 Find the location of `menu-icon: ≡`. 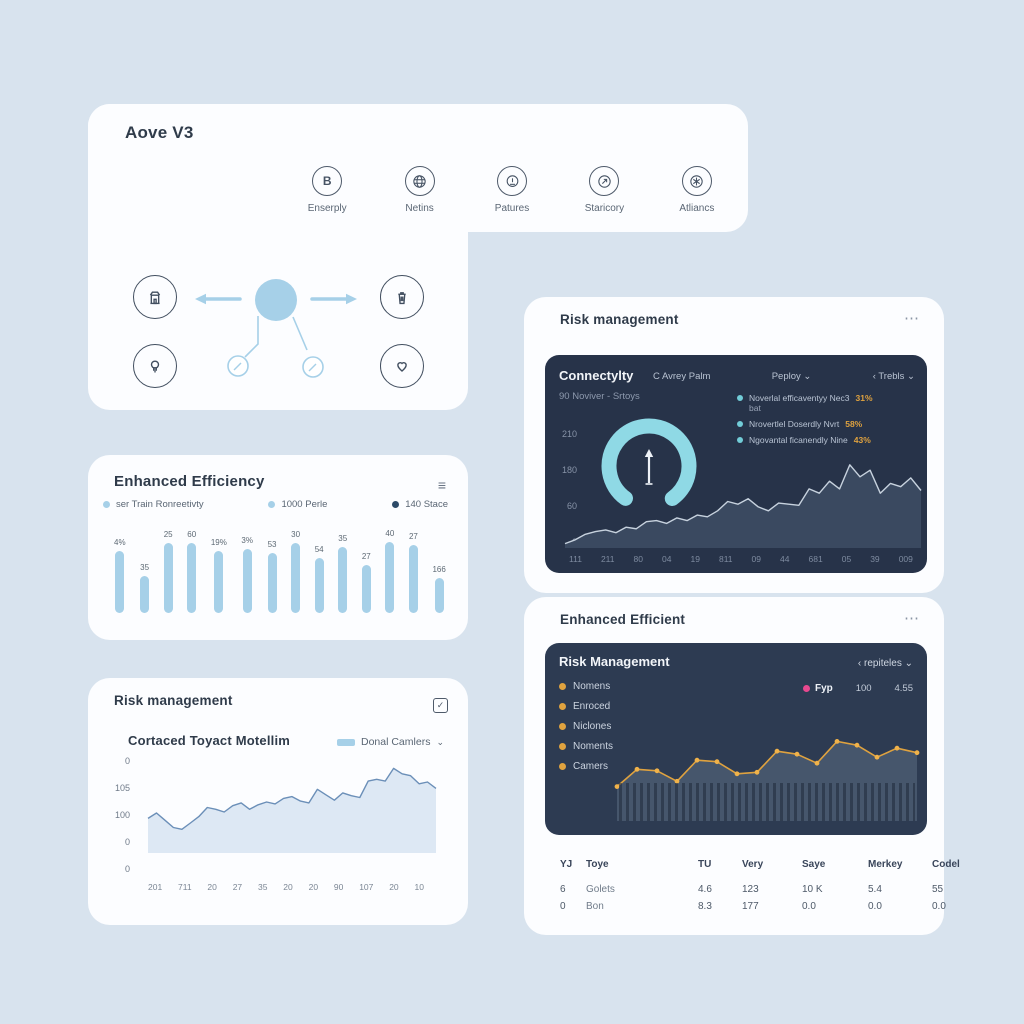

menu-icon: ≡ is located at coordinates (441, 485).